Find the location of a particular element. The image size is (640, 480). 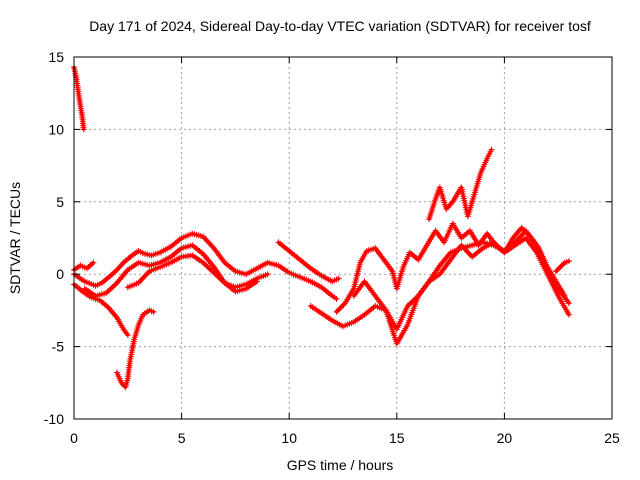

x-tick-label: 0 is located at coordinates (74, 438).